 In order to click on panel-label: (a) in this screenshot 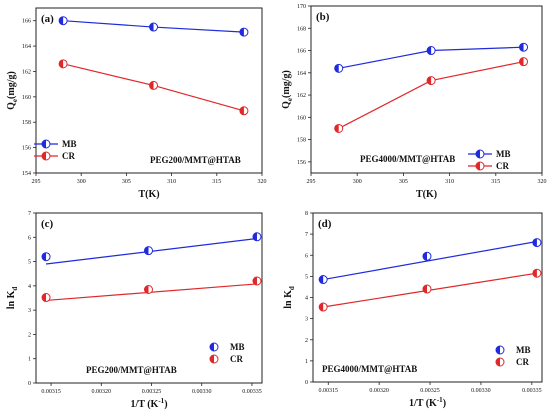, I will do `click(47, 19)`.